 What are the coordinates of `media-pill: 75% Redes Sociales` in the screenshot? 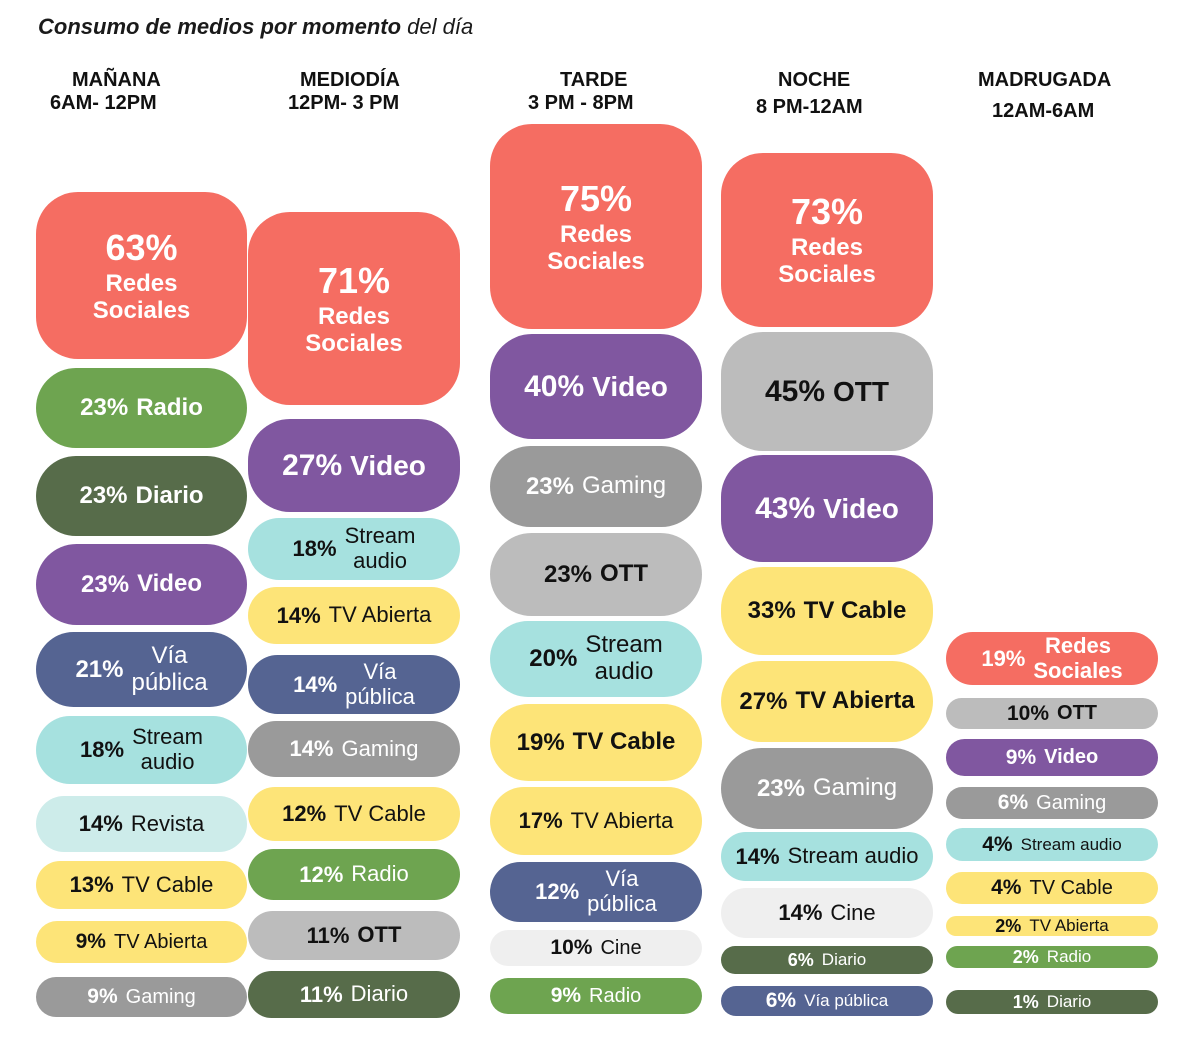 It's located at (596, 226).